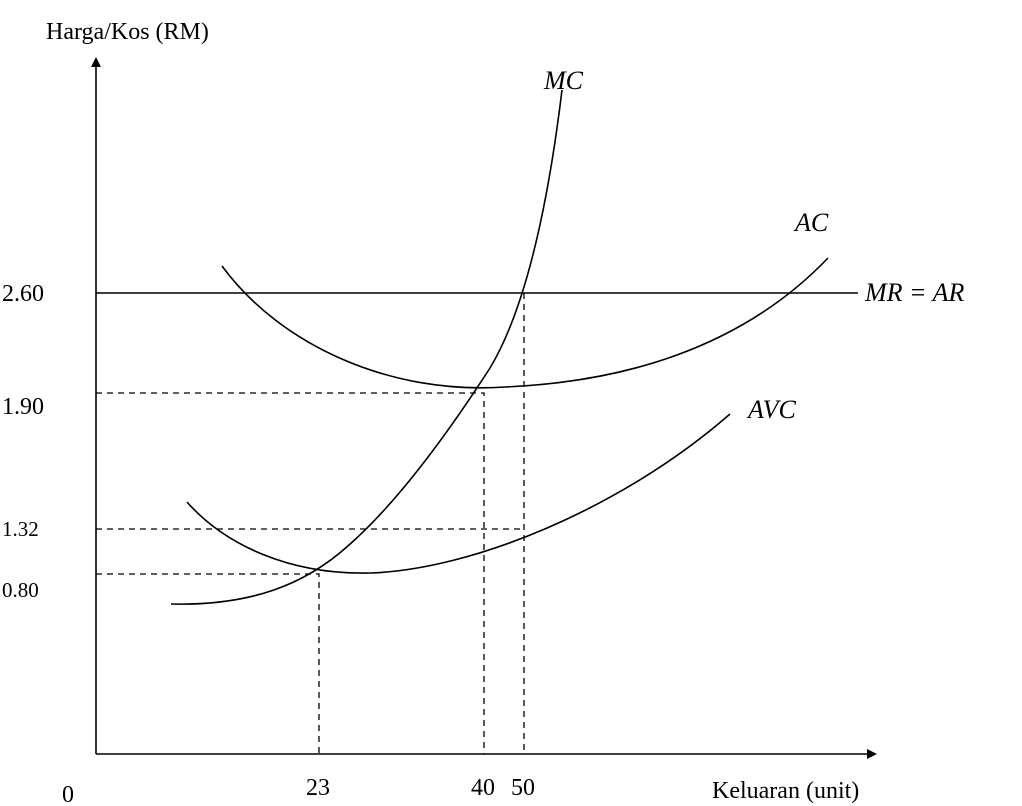 The width and height of the screenshot is (1022, 806). What do you see at coordinates (127, 32) in the screenshot?
I see `y-axis-label: Harga/Kos (RM)` at bounding box center [127, 32].